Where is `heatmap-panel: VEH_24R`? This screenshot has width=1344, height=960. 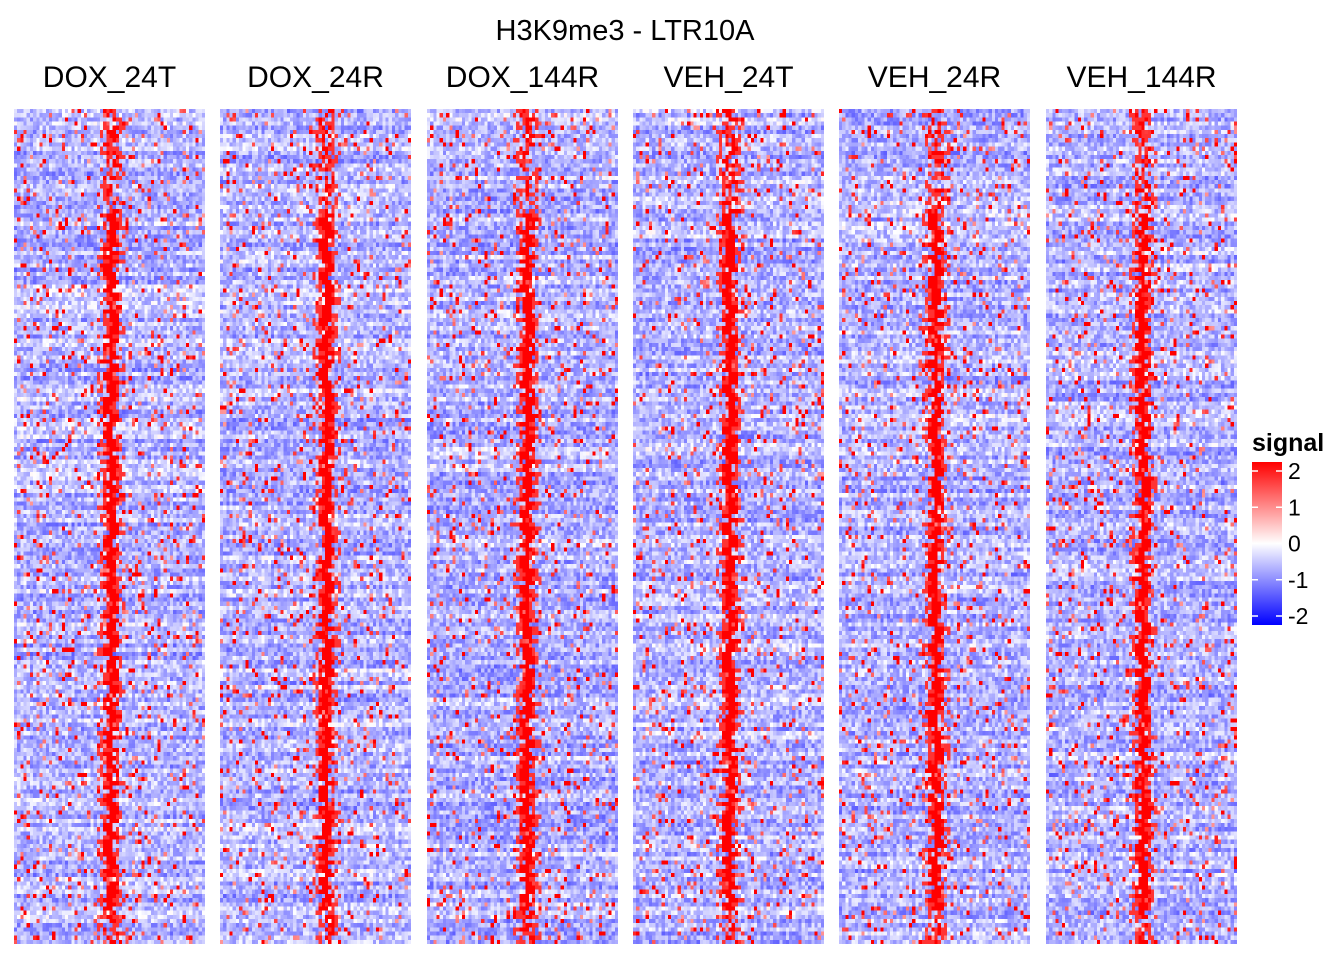 heatmap-panel: VEH_24R is located at coordinates (934, 502).